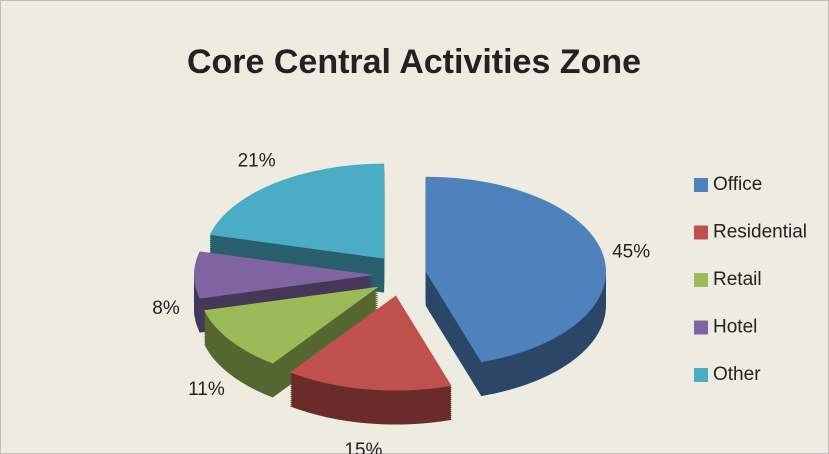  What do you see at coordinates (166, 308) in the screenshot?
I see `data-label: 8%` at bounding box center [166, 308].